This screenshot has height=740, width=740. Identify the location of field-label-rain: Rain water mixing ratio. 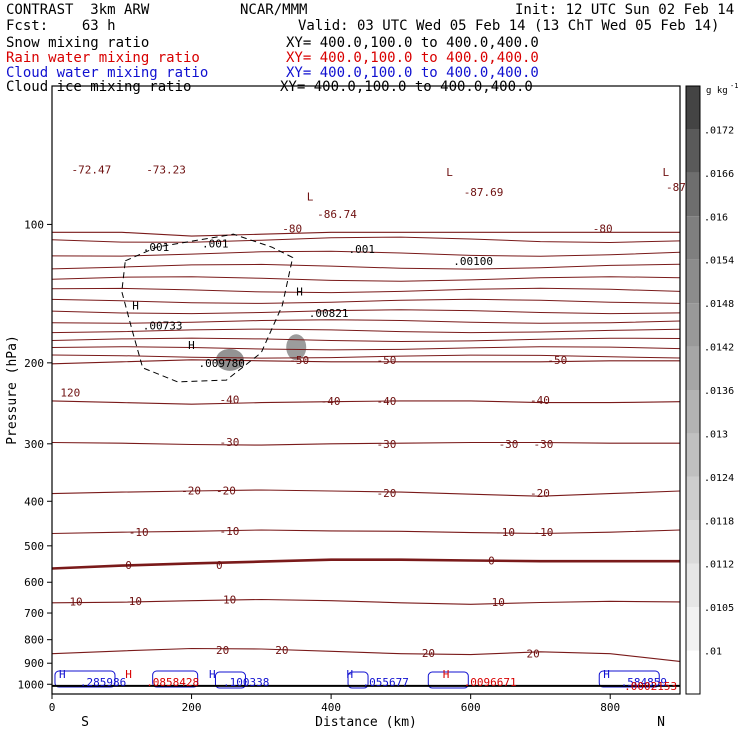
(103, 58).